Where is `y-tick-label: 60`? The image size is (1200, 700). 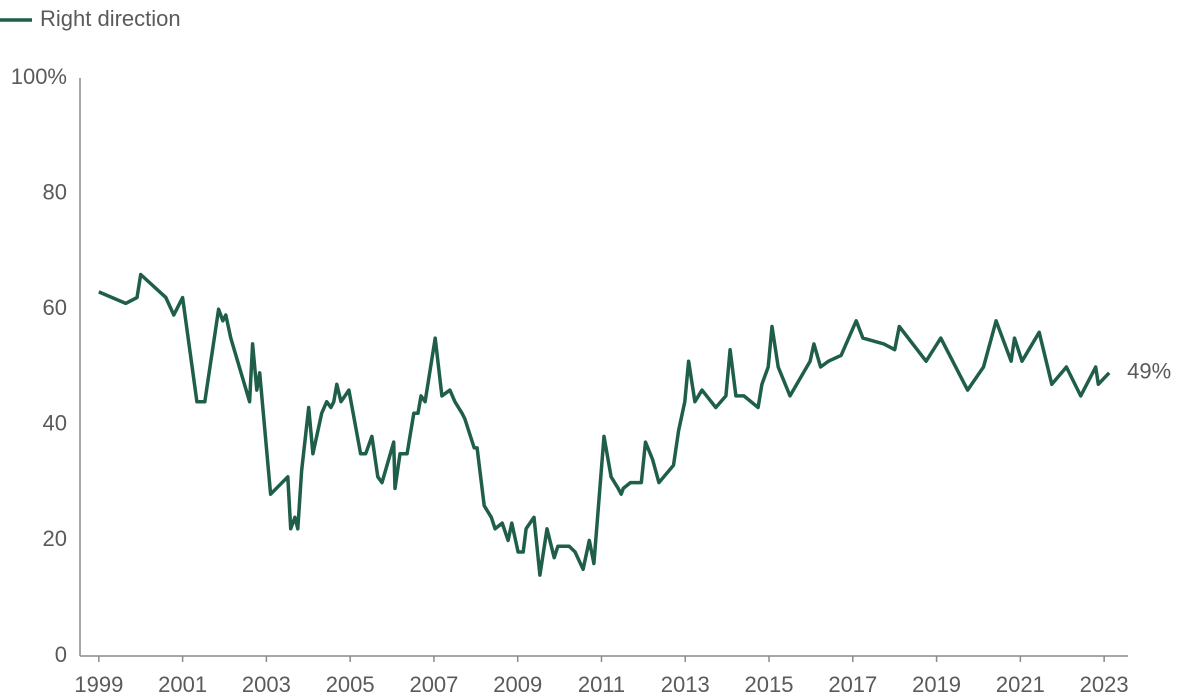 y-tick-label: 60 is located at coordinates (55, 307).